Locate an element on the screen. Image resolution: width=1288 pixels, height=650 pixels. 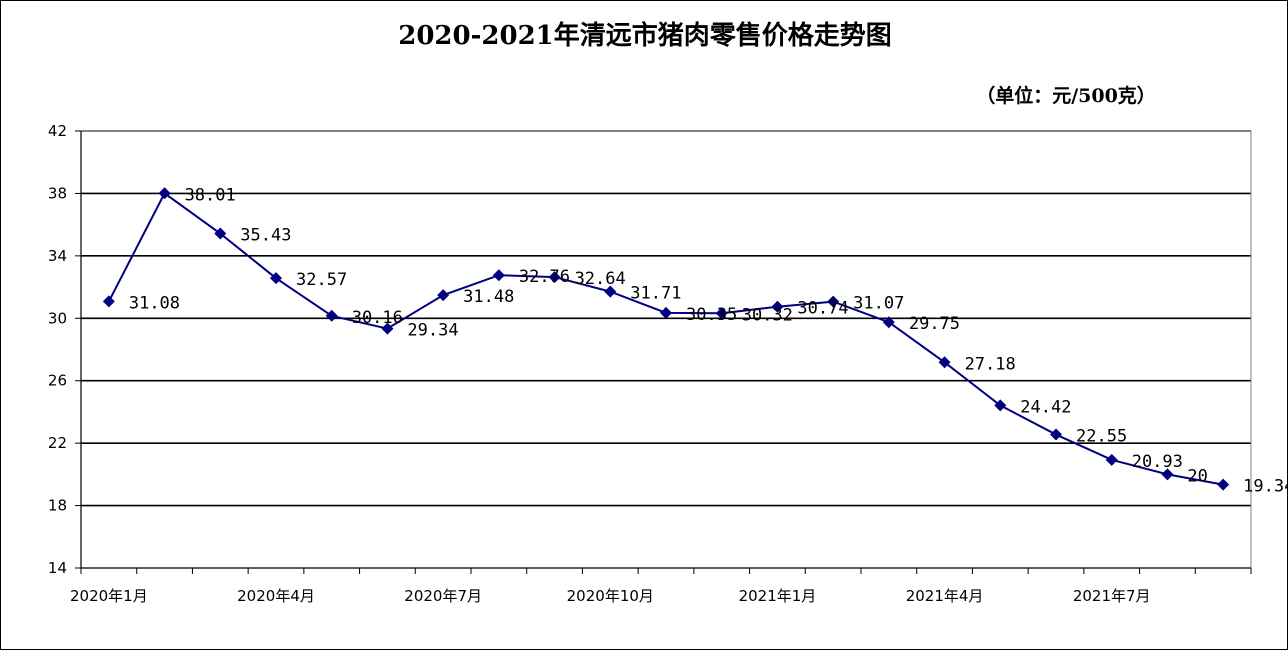
data-label: 32.57 is located at coordinates (321, 280).